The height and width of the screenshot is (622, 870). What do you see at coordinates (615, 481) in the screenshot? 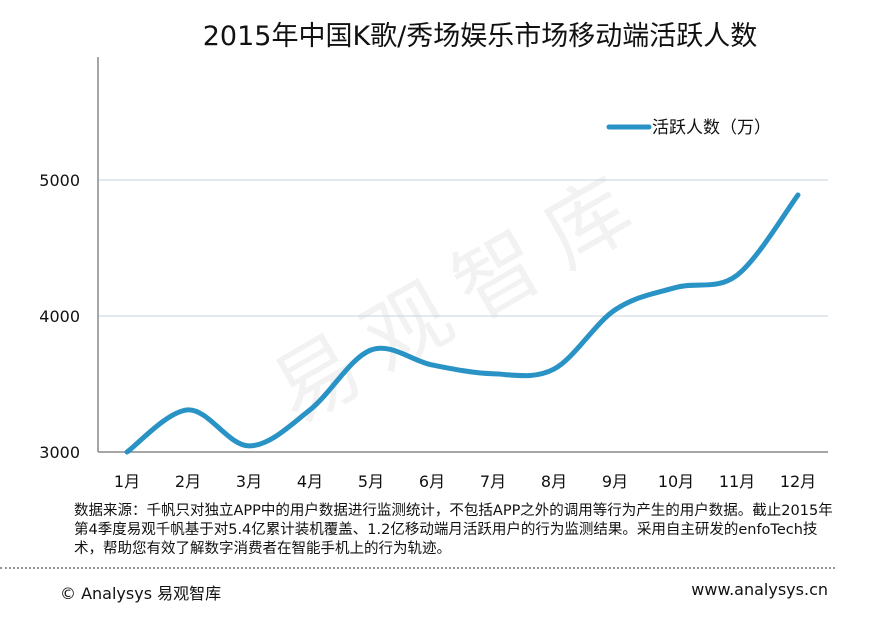
I see `x-tick-label: 9月` at bounding box center [615, 481].